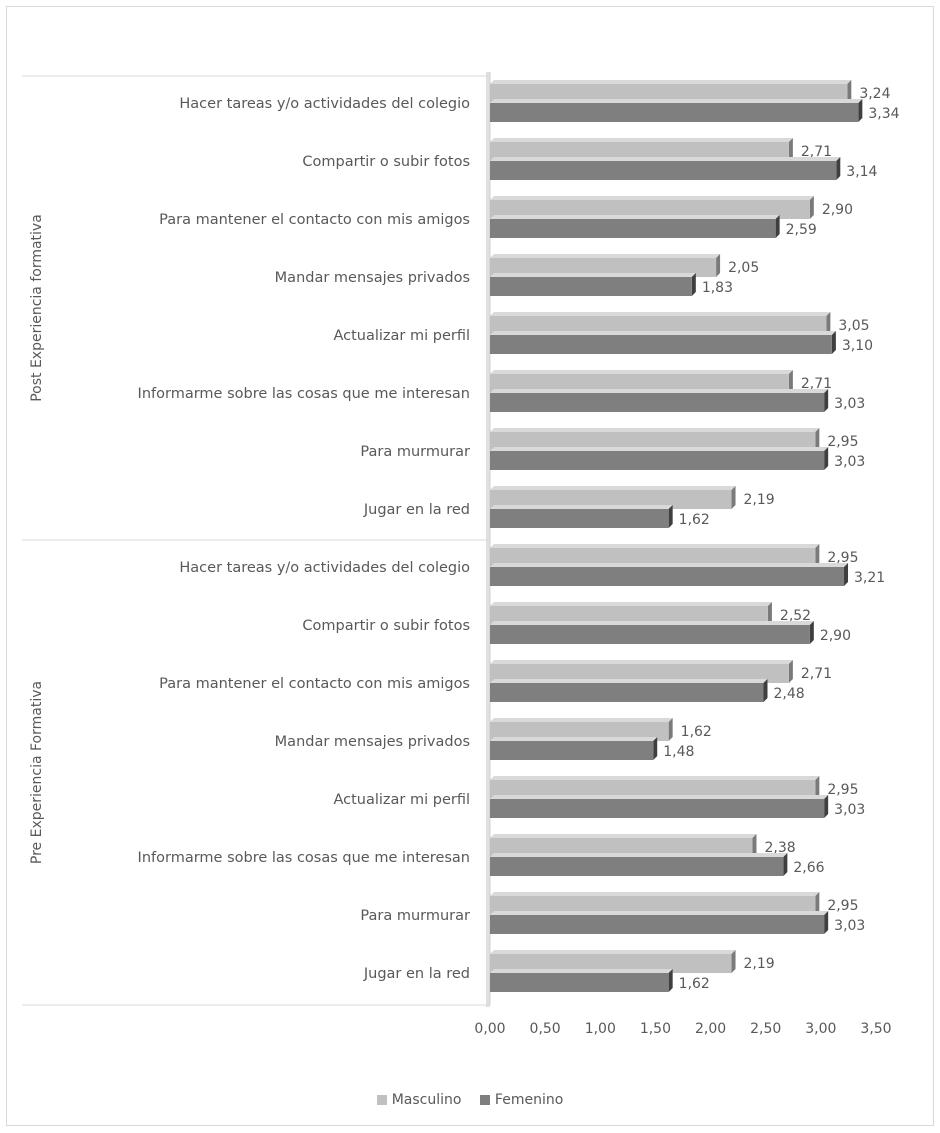  Describe the element at coordinates (426, 1100) in the screenshot. I see `legend-label-masculino: Masculino` at that location.